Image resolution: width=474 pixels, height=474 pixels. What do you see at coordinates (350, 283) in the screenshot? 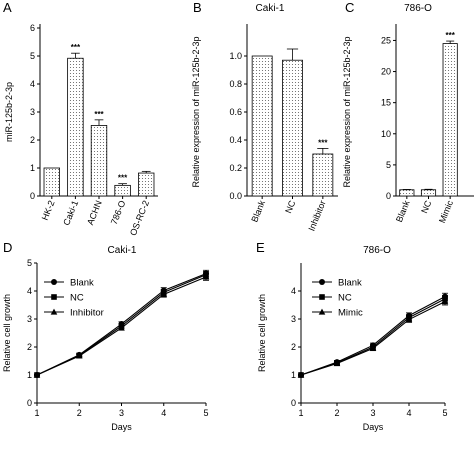
I see `legend-label-e-blank: Blank` at bounding box center [350, 283].